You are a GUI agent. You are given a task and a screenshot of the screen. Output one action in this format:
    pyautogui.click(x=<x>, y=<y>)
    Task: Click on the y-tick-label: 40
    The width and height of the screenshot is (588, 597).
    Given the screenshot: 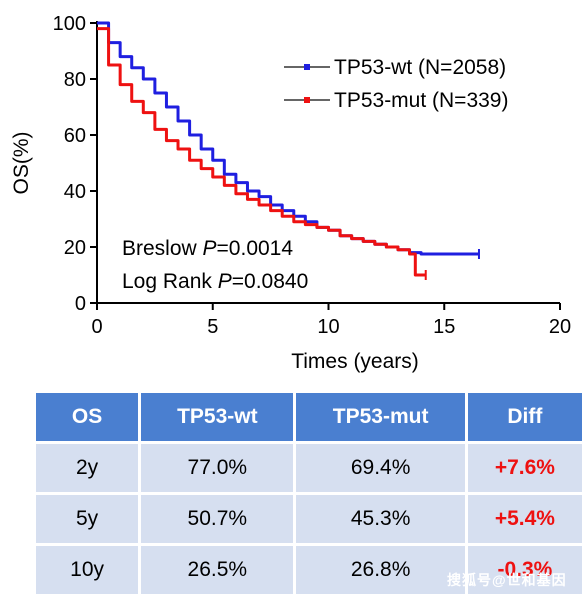 What is the action you would take?
    pyautogui.click(x=75, y=192)
    